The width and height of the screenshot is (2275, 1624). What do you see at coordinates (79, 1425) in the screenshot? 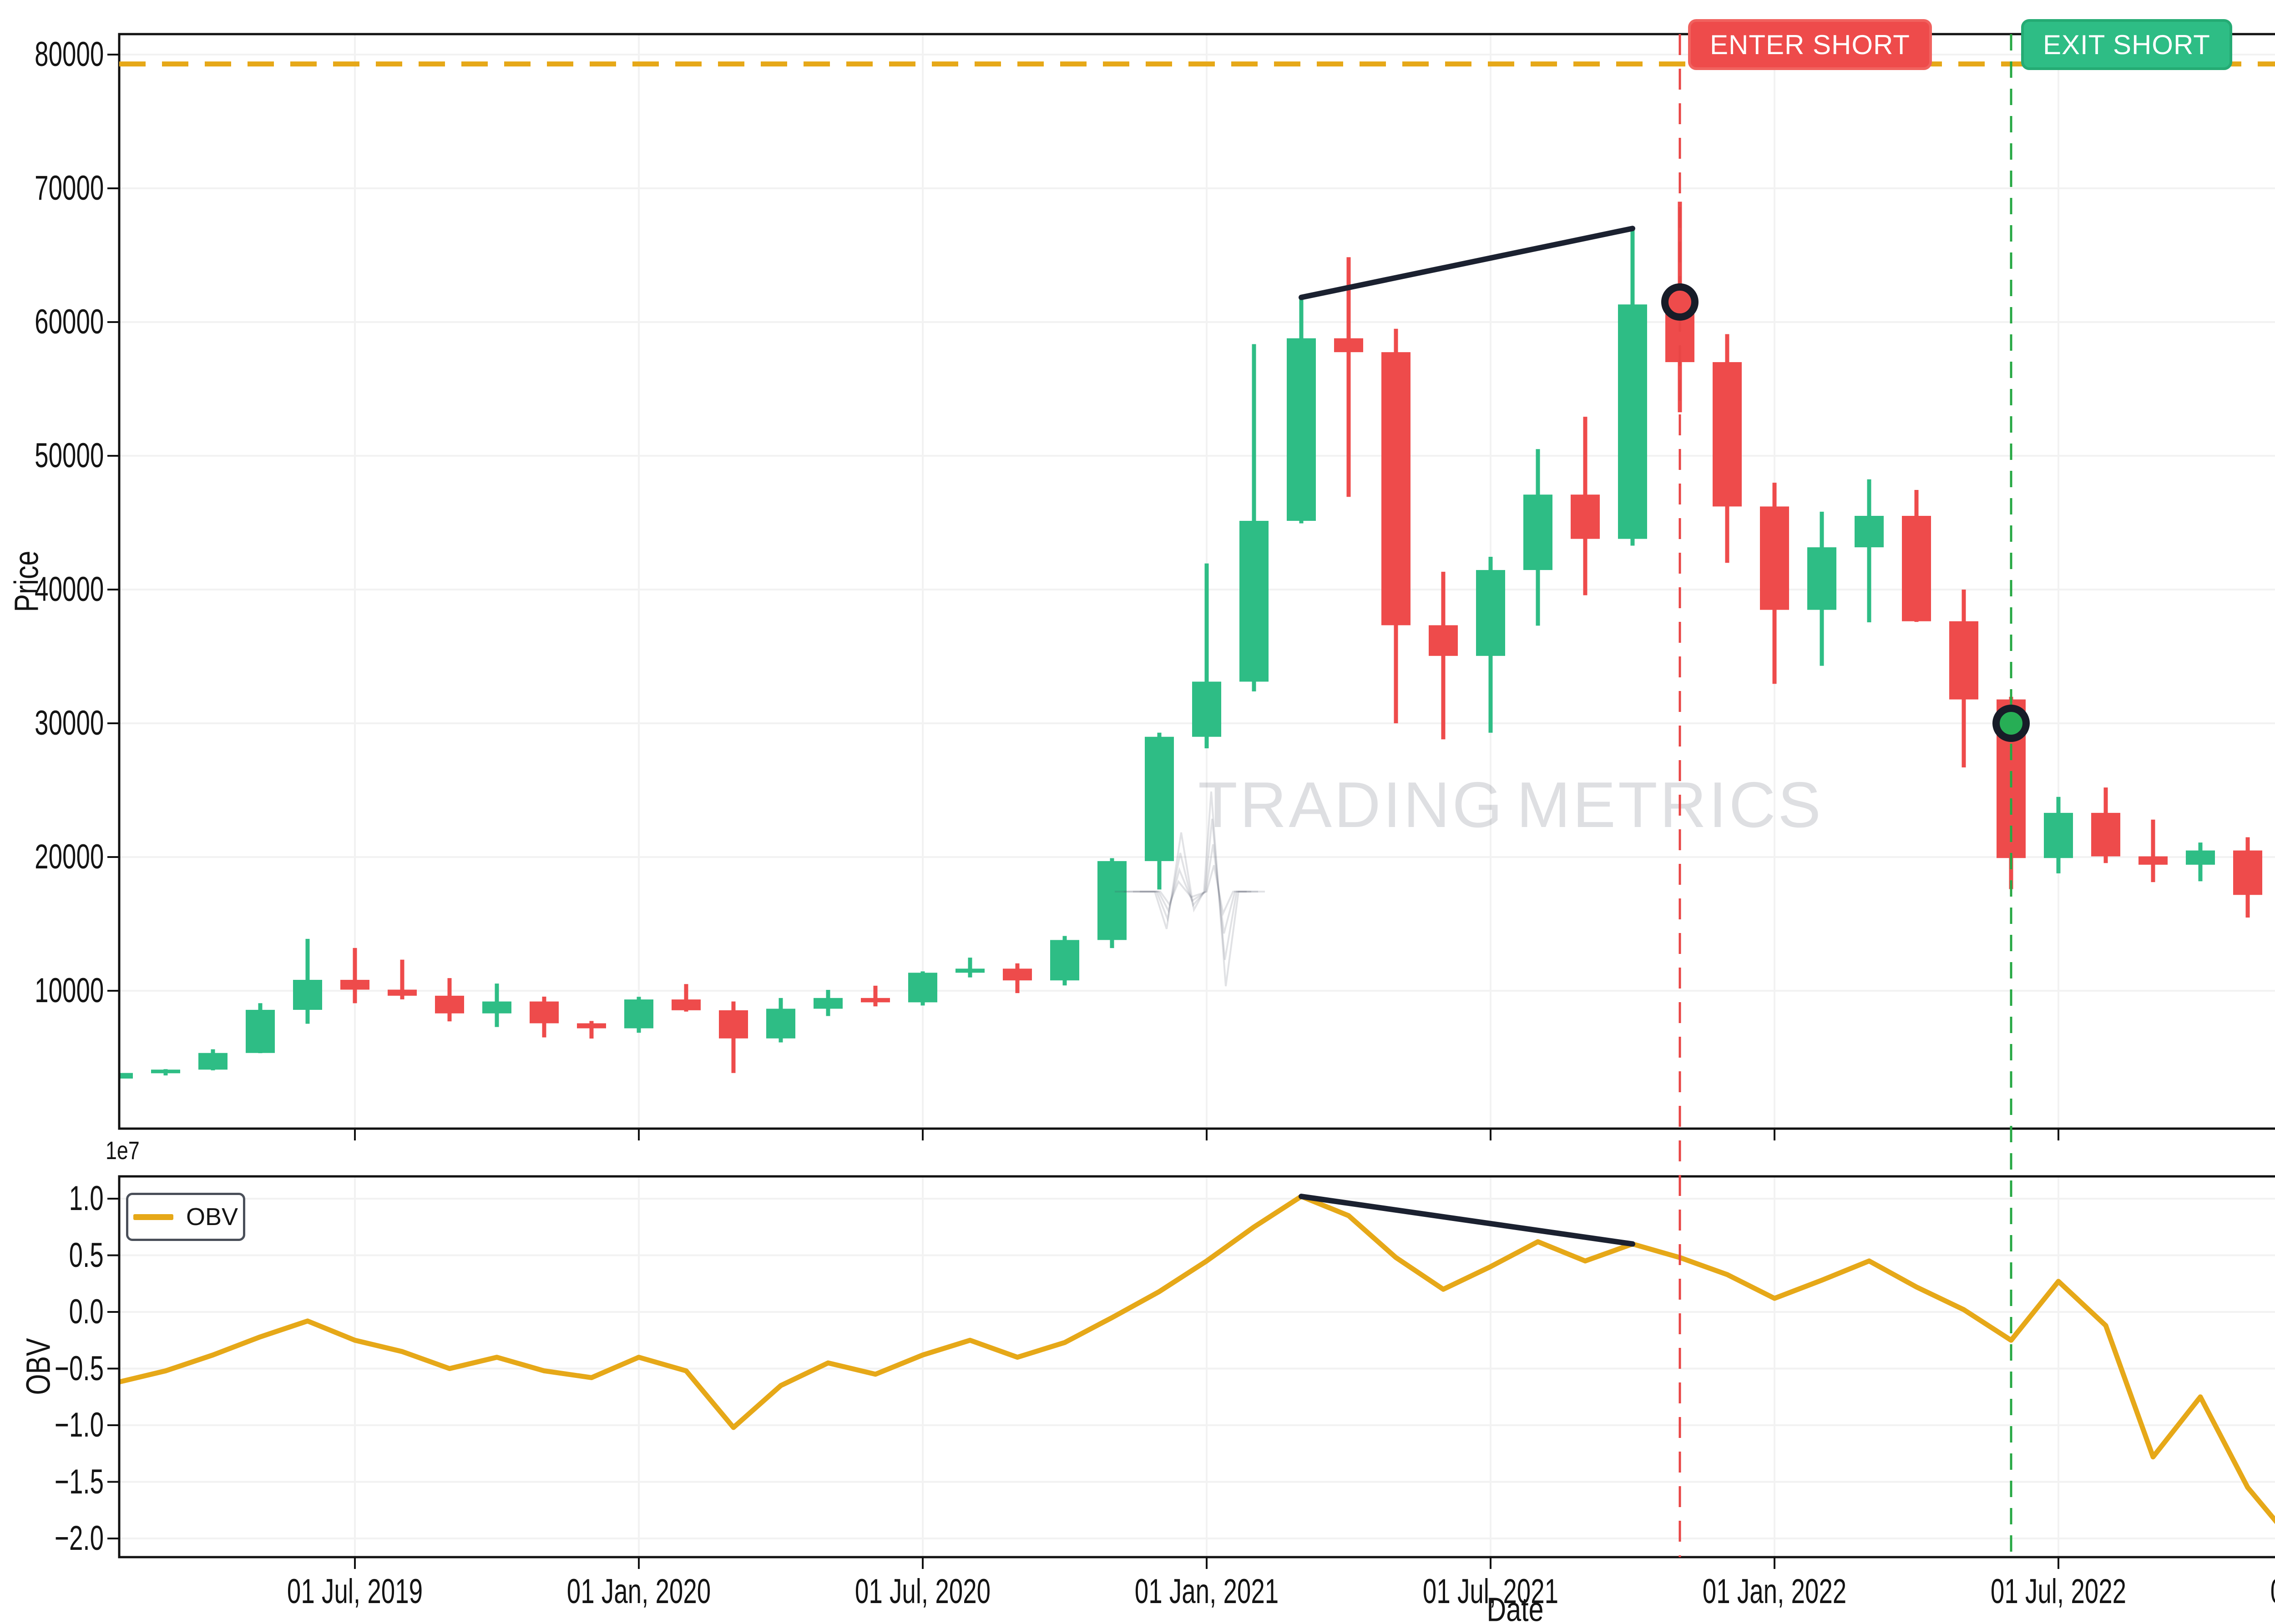
I see `obv-tick-label: −1.0` at bounding box center [79, 1425].